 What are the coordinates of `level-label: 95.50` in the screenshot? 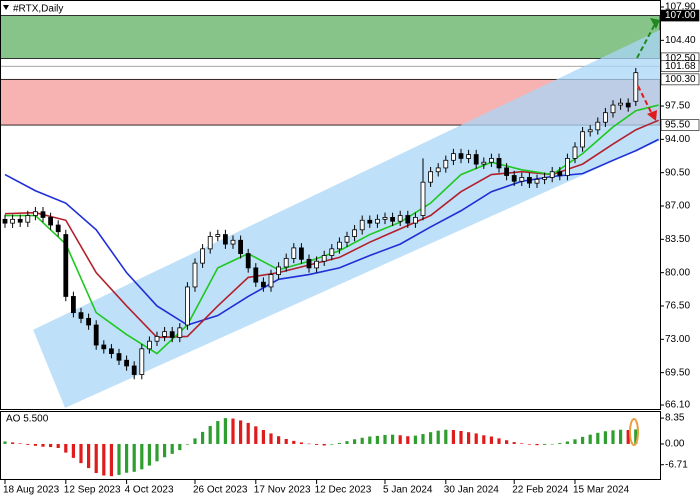 It's located at (677, 125).